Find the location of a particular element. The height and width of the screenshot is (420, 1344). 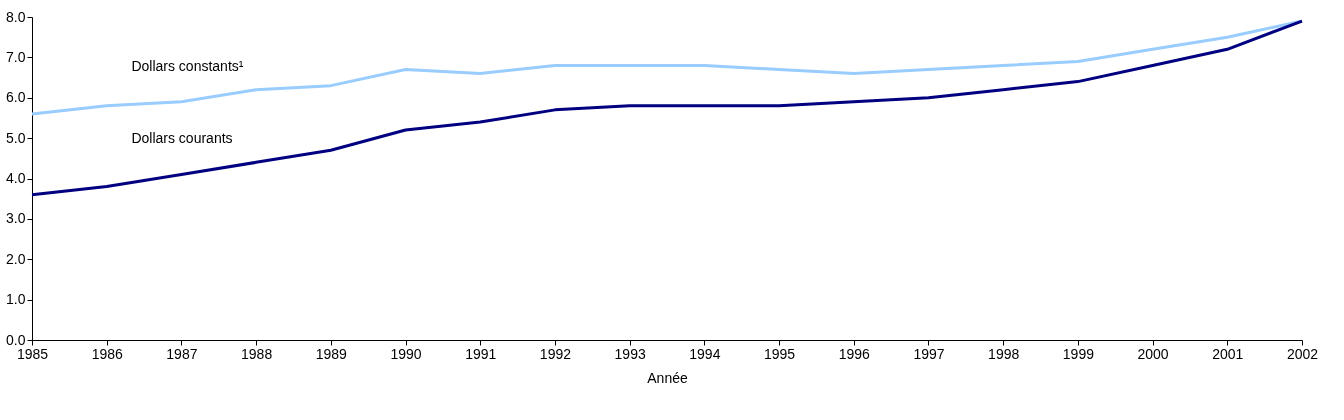

x-tick-label: 1988 is located at coordinates (257, 353).